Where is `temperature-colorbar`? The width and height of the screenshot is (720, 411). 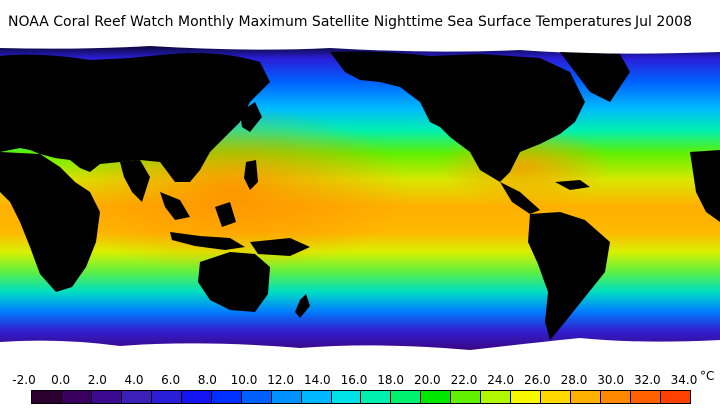
temperature-colorbar is located at coordinates (361, 397).